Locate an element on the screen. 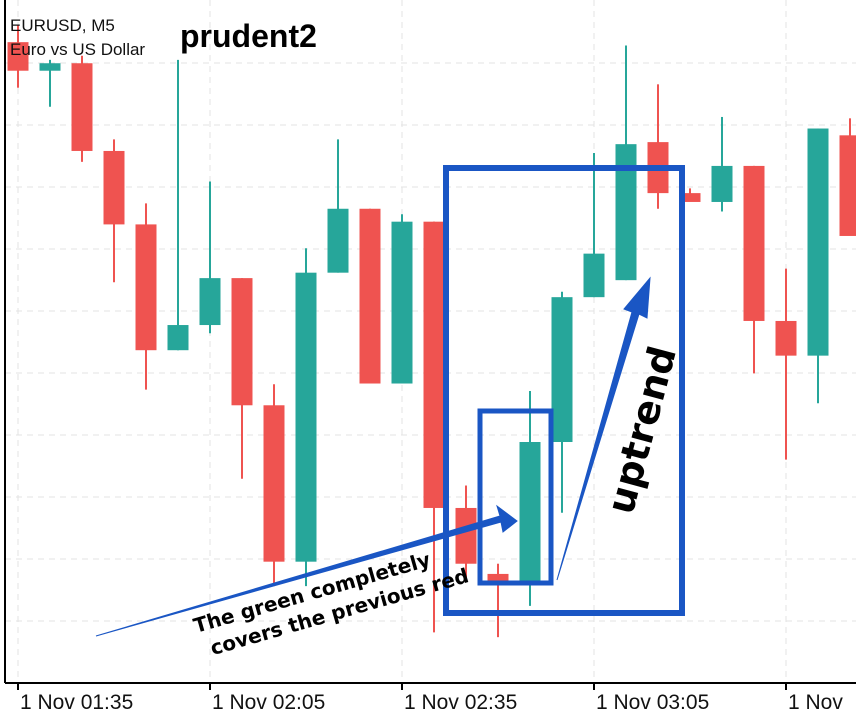  x-tick-label: 1 Nov 02:35 is located at coordinates (460, 702).